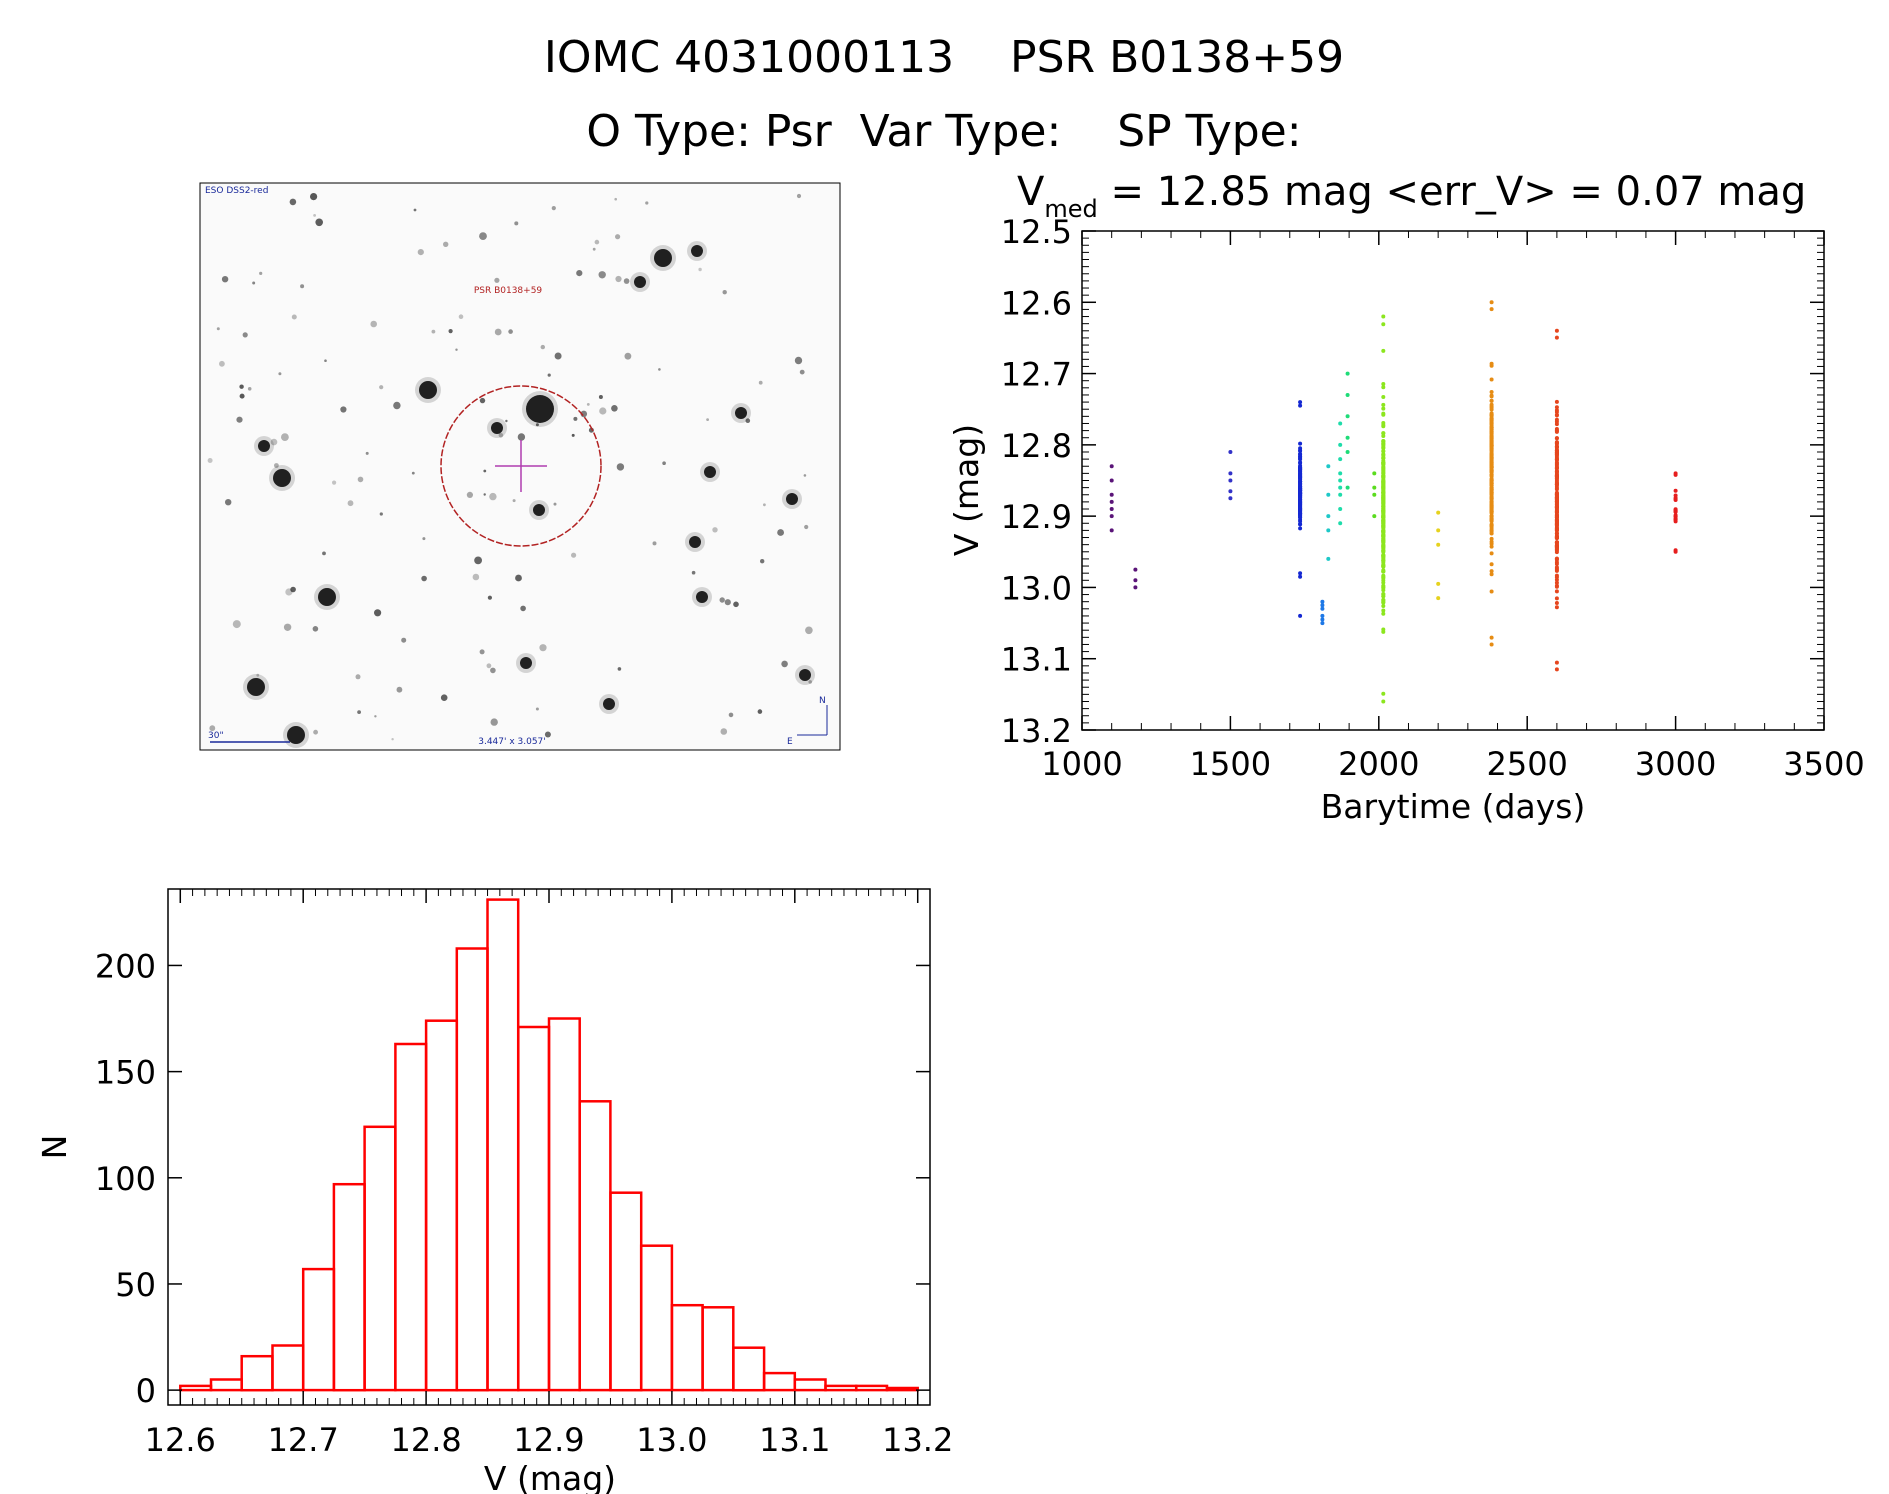 The height and width of the screenshot is (1494, 1889). I want to click on y-tick-label: 12.5, so click(1036, 232).